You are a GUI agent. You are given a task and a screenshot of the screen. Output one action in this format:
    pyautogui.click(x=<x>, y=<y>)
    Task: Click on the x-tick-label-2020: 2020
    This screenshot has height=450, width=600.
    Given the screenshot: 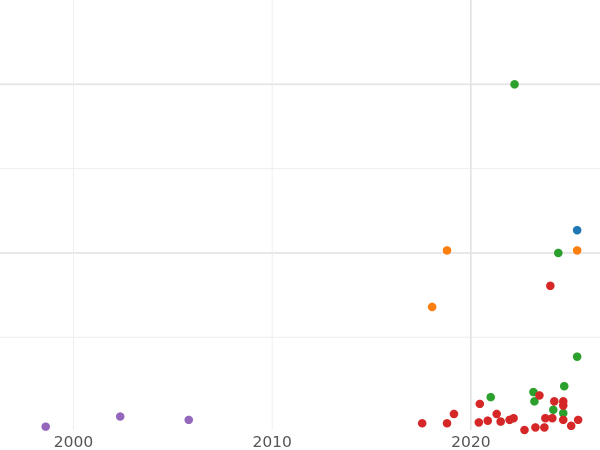 What is the action you would take?
    pyautogui.click(x=470, y=441)
    